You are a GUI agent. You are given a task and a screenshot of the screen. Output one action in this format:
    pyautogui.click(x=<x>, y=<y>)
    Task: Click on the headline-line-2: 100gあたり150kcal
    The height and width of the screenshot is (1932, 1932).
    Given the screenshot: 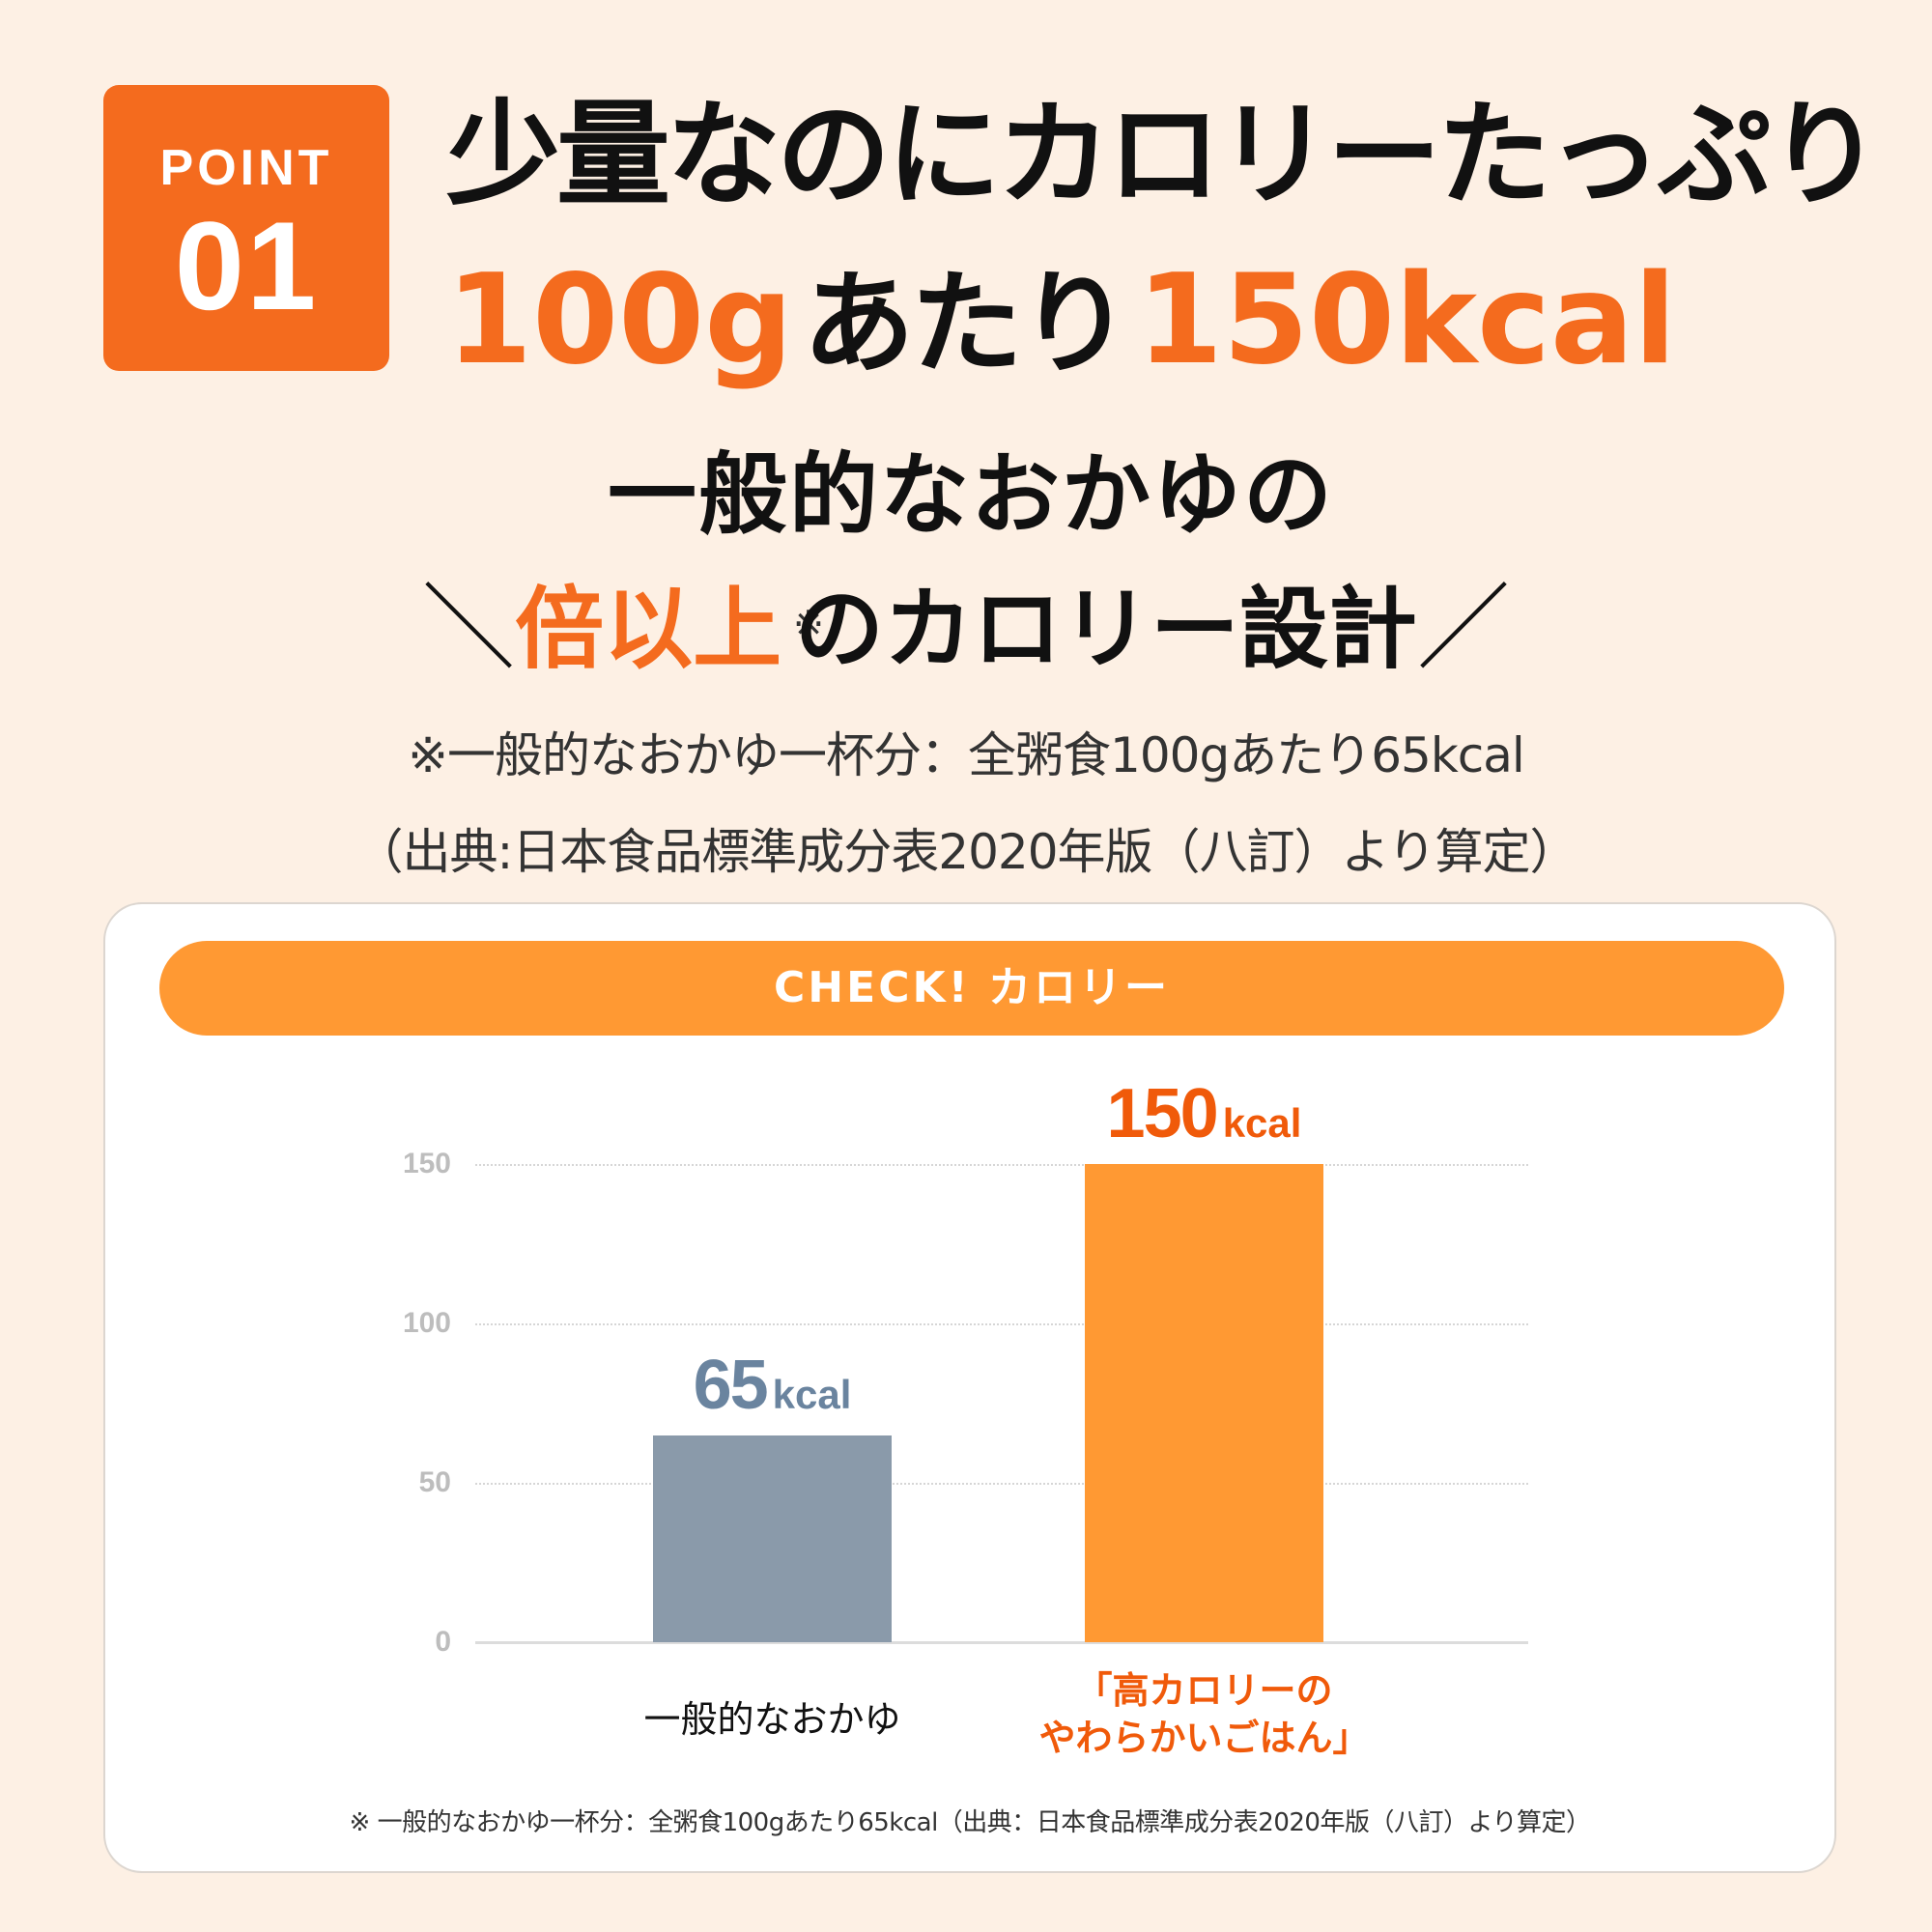 What is the action you would take?
    pyautogui.click(x=1061, y=320)
    